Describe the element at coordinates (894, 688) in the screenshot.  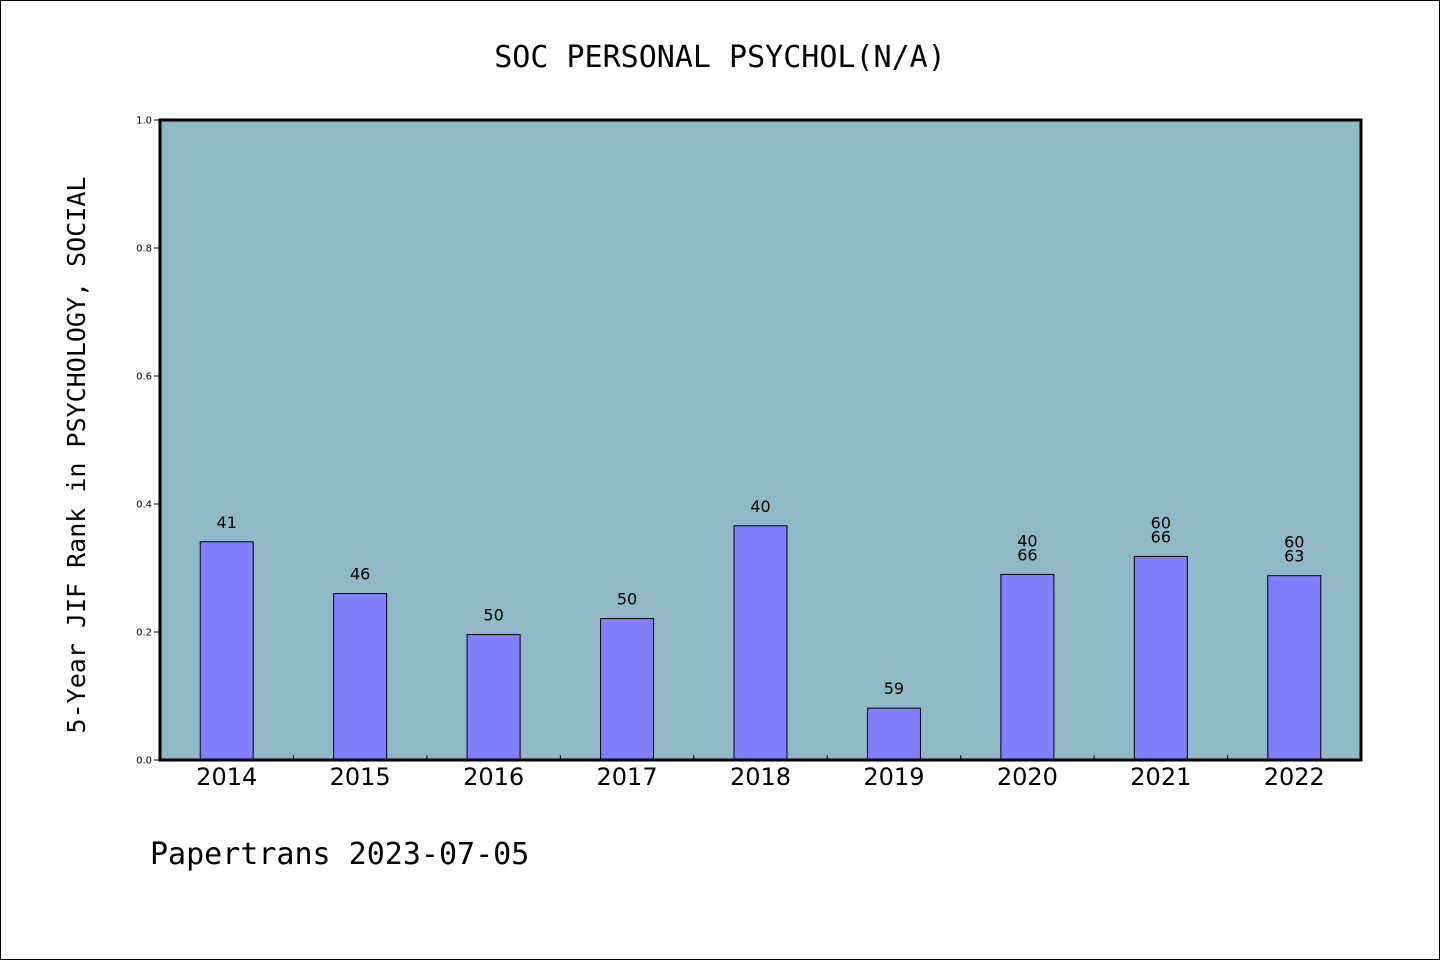
I see `bar-data-label: 59` at that location.